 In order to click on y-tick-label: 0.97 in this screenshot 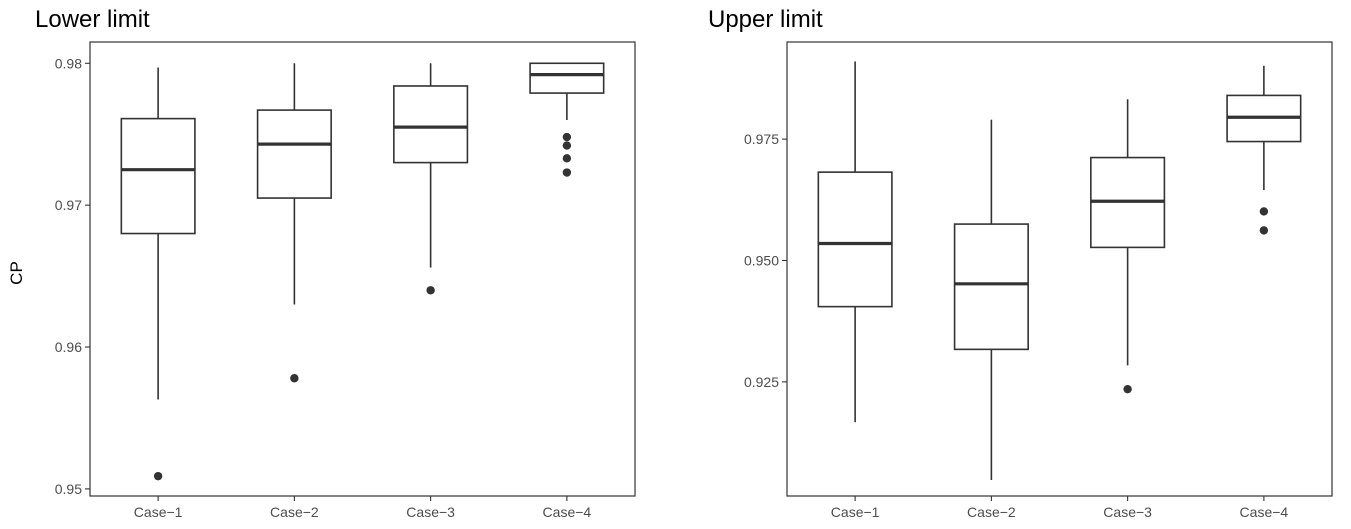, I will do `click(68, 205)`.